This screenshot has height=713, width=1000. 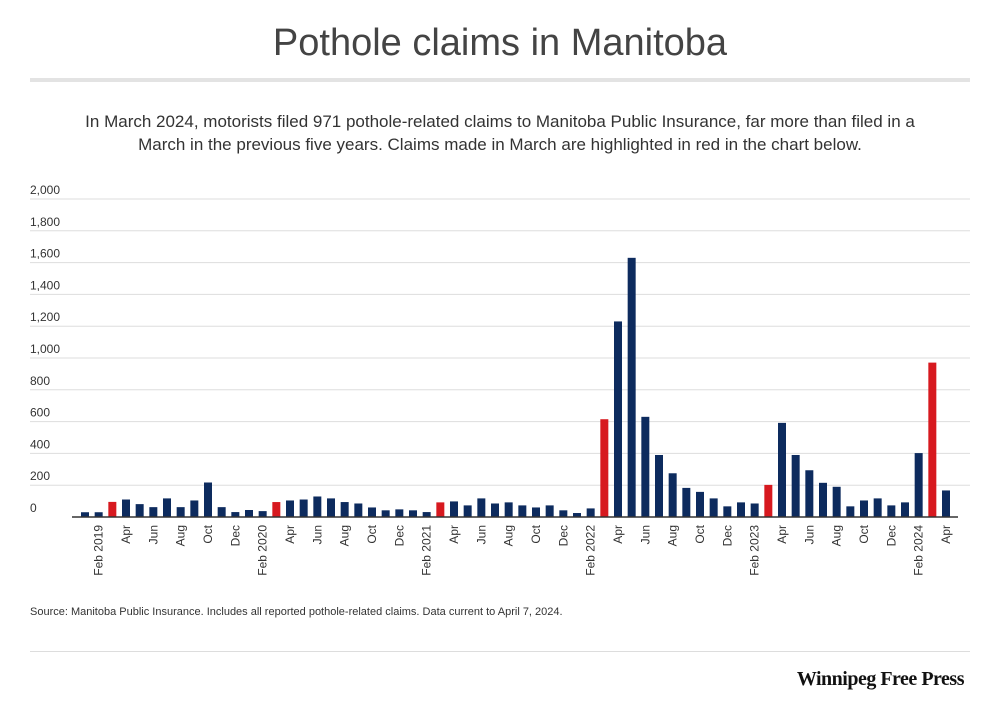 I want to click on x-tick-label: Feb 2021, so click(x=427, y=550).